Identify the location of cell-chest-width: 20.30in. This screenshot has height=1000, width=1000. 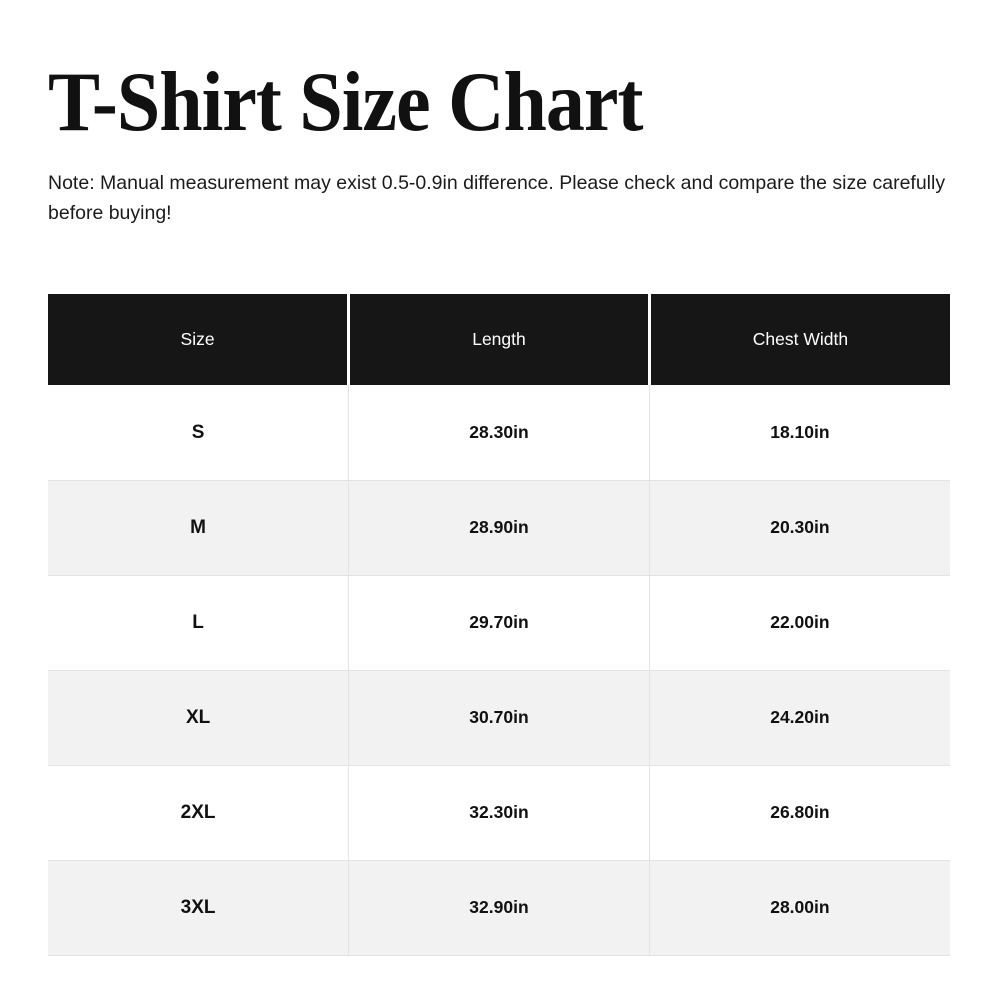
(799, 527).